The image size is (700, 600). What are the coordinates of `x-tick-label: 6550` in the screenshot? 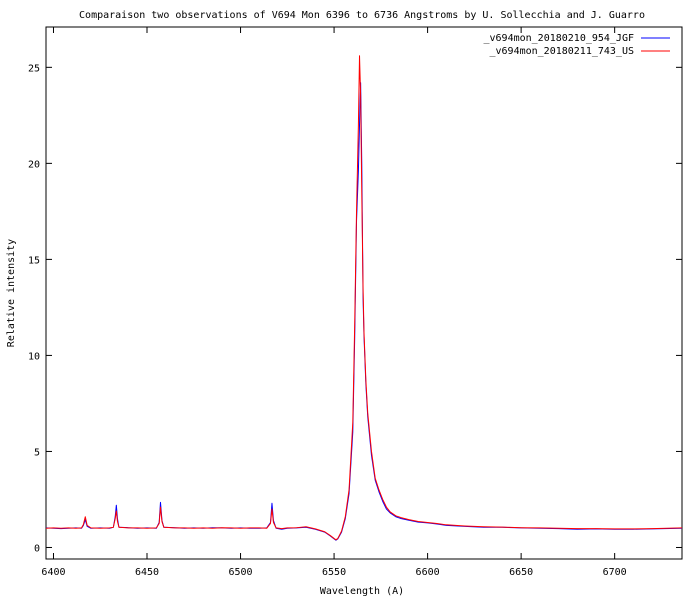 It's located at (334, 572).